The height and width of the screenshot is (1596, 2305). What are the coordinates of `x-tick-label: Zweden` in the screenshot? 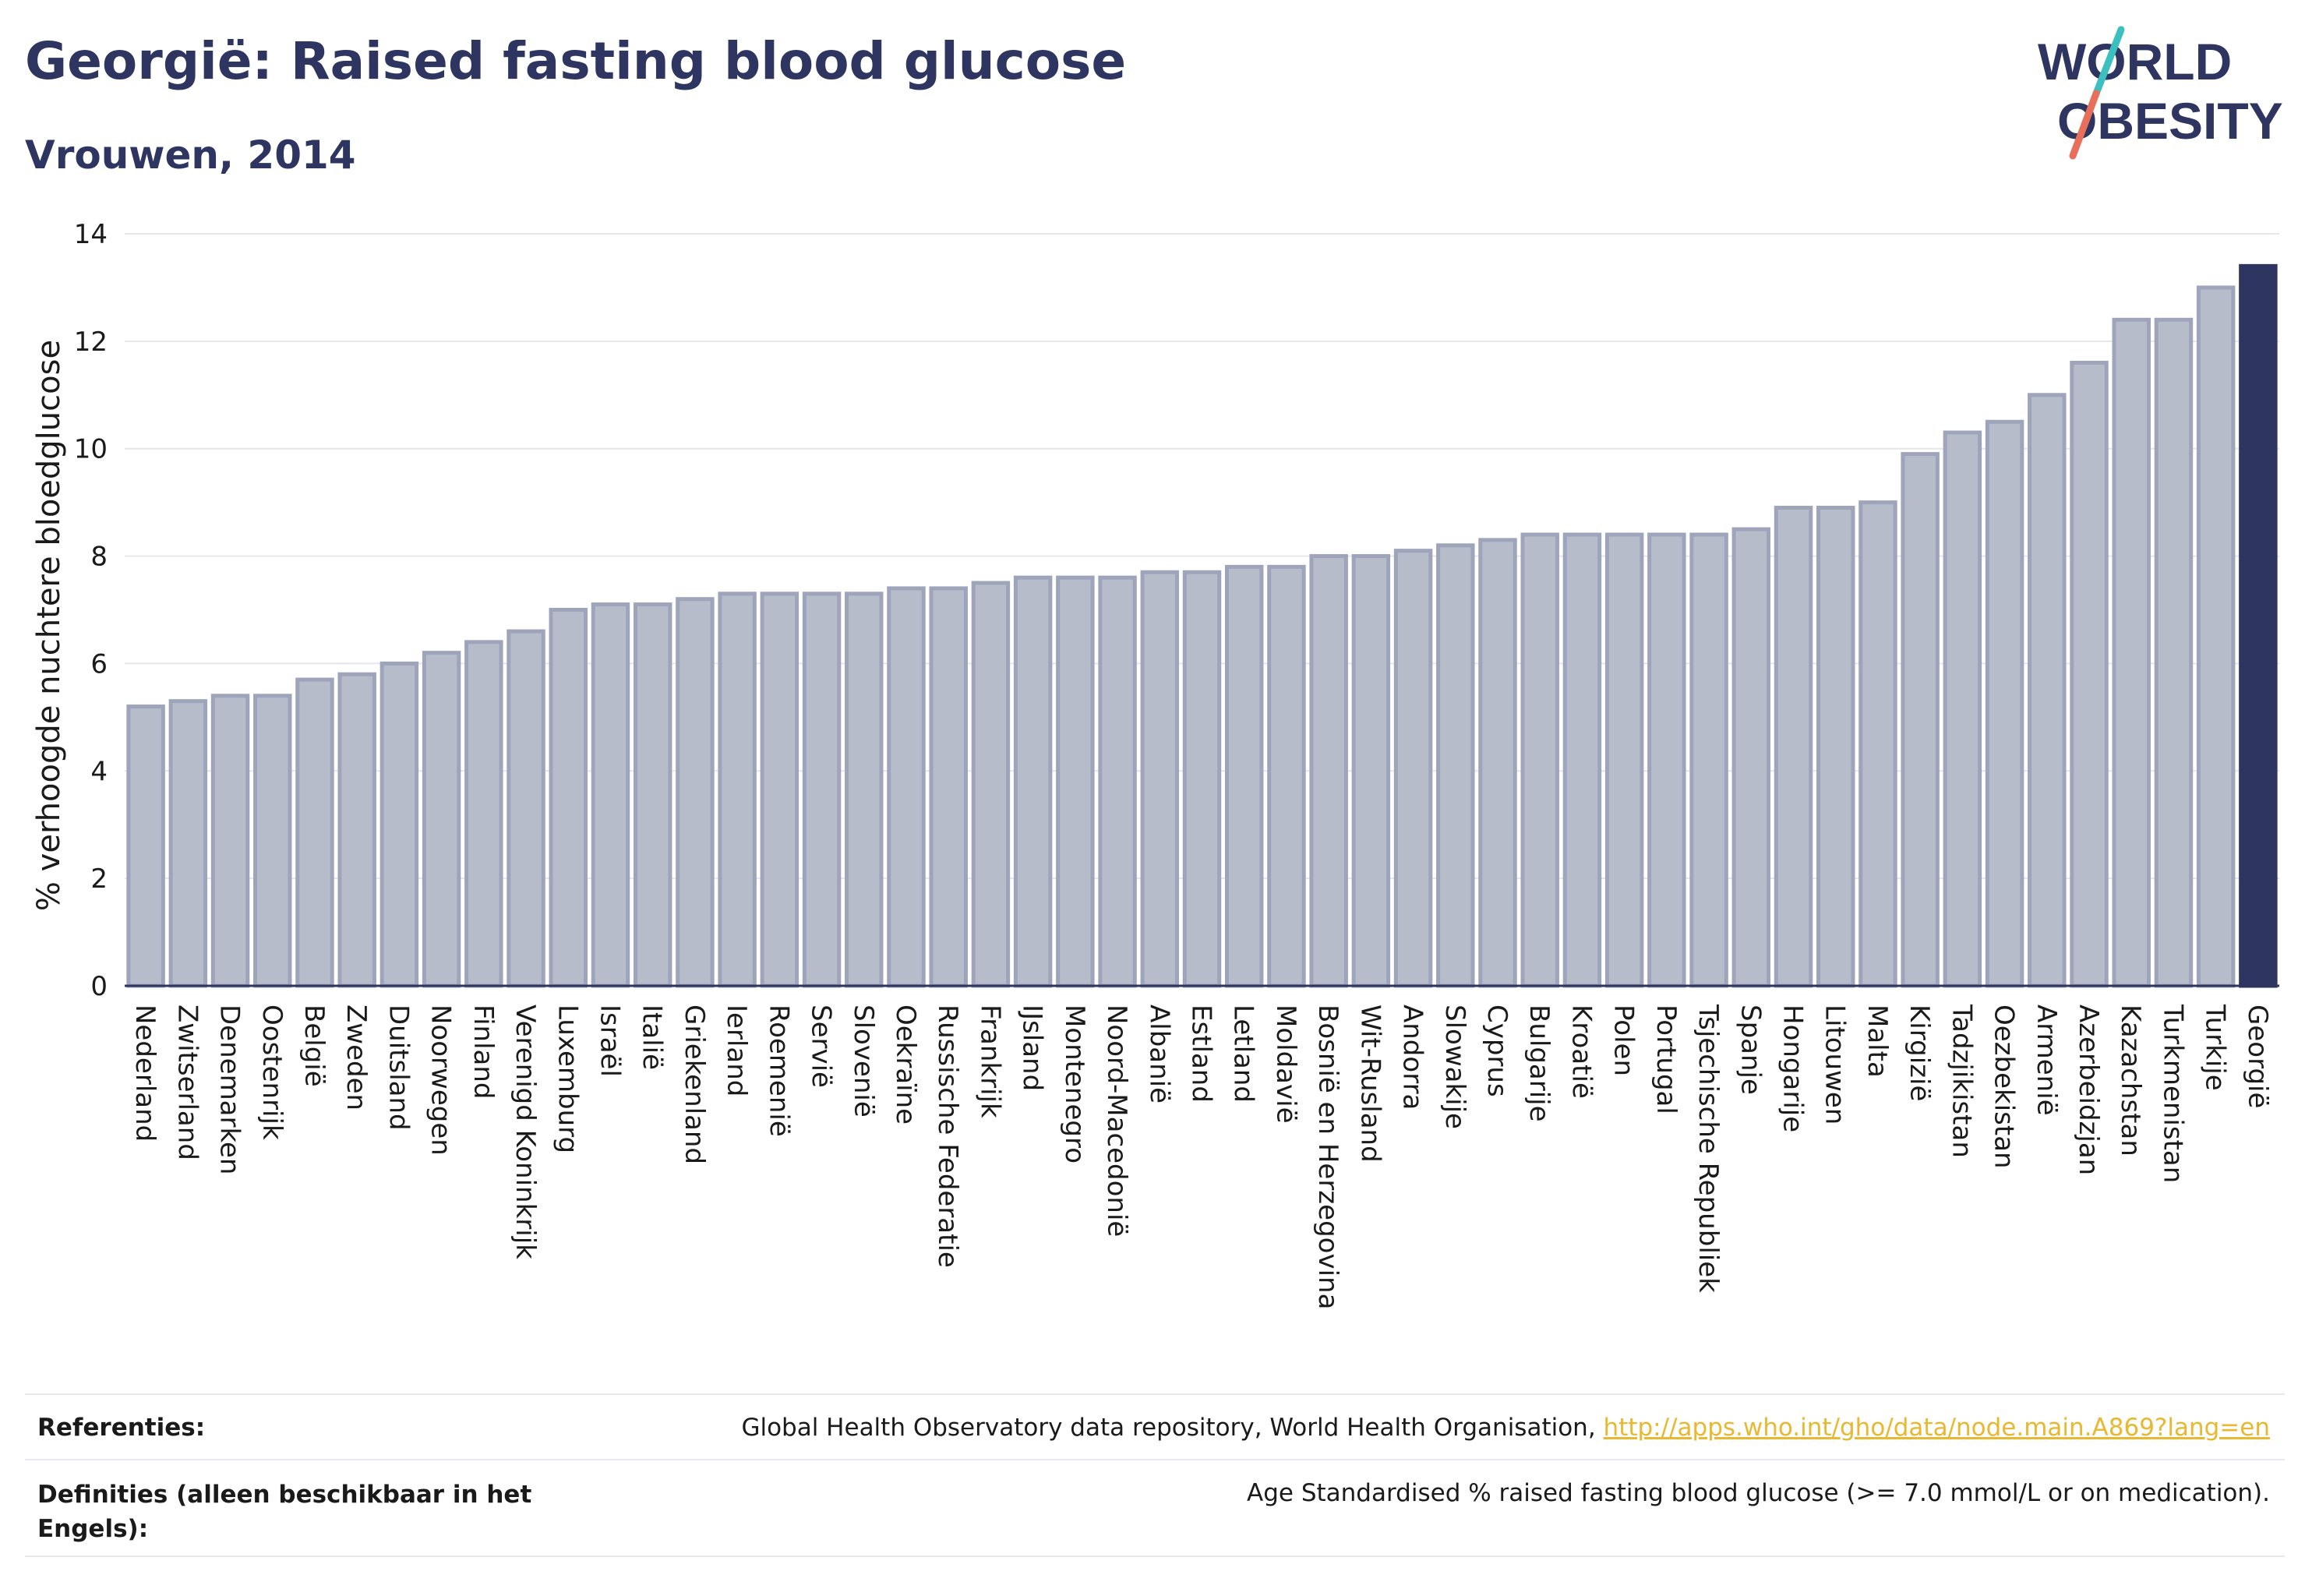 It's located at (356, 1057).